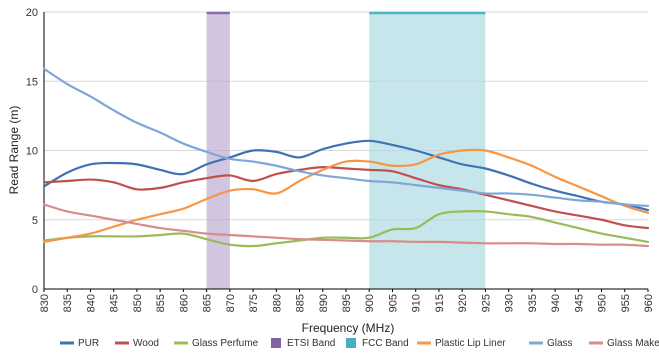 This screenshot has width=659, height=353. What do you see at coordinates (486, 303) in the screenshot?
I see `x-tick-label: 925` at bounding box center [486, 303].